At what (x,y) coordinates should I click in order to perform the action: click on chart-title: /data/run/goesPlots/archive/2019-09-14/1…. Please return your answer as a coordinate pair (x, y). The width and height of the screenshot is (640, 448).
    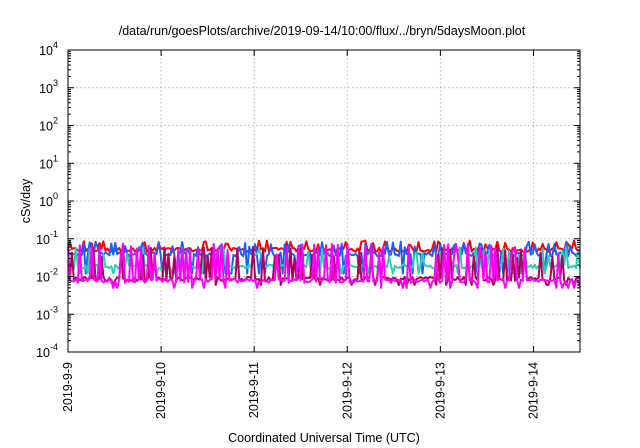
    Looking at the image, I should click on (322, 31).